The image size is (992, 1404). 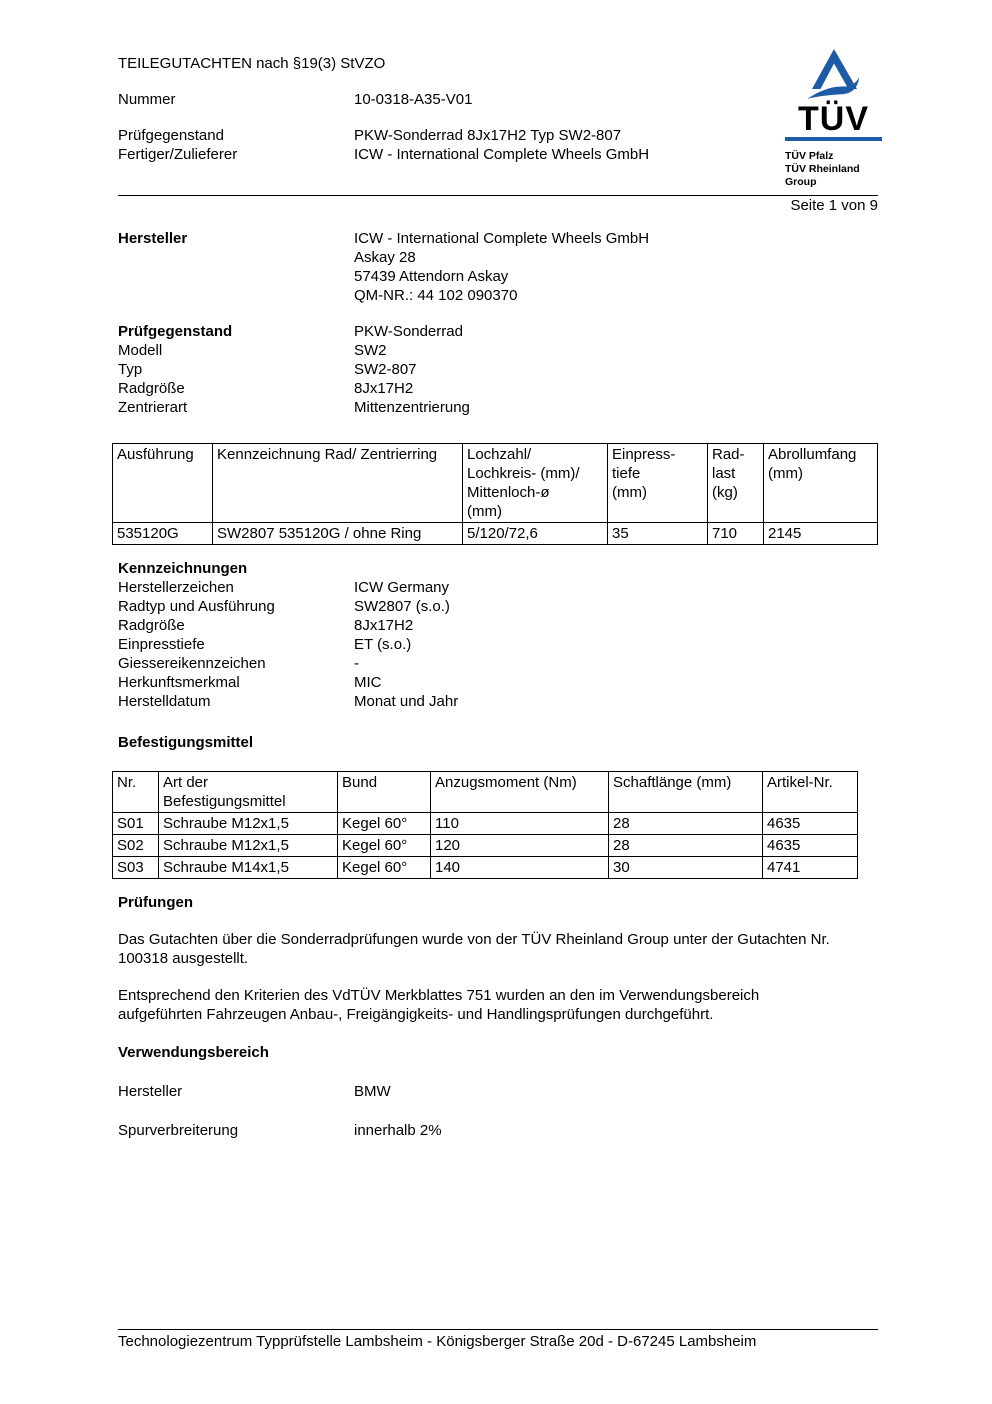 What do you see at coordinates (193, 1052) in the screenshot?
I see `section-title: Verwendungsbereich` at bounding box center [193, 1052].